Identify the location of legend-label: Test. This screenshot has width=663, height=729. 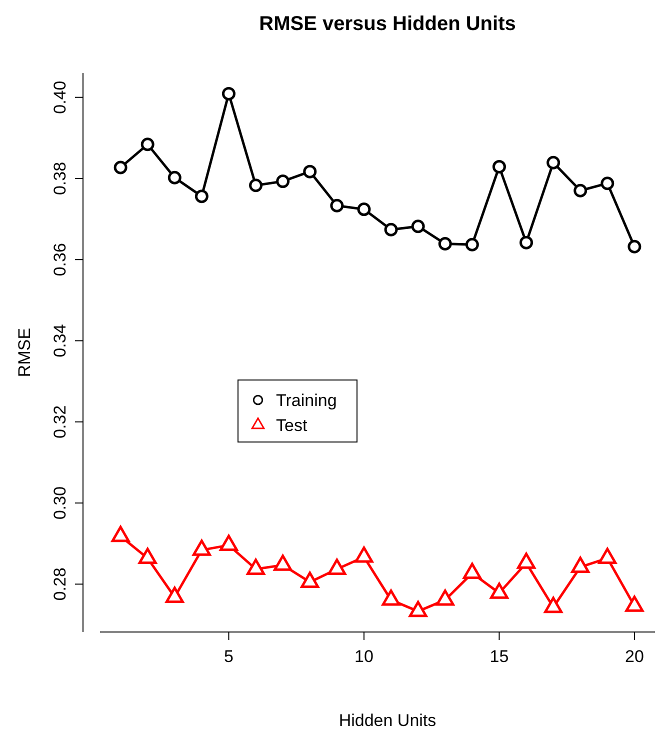
(292, 425).